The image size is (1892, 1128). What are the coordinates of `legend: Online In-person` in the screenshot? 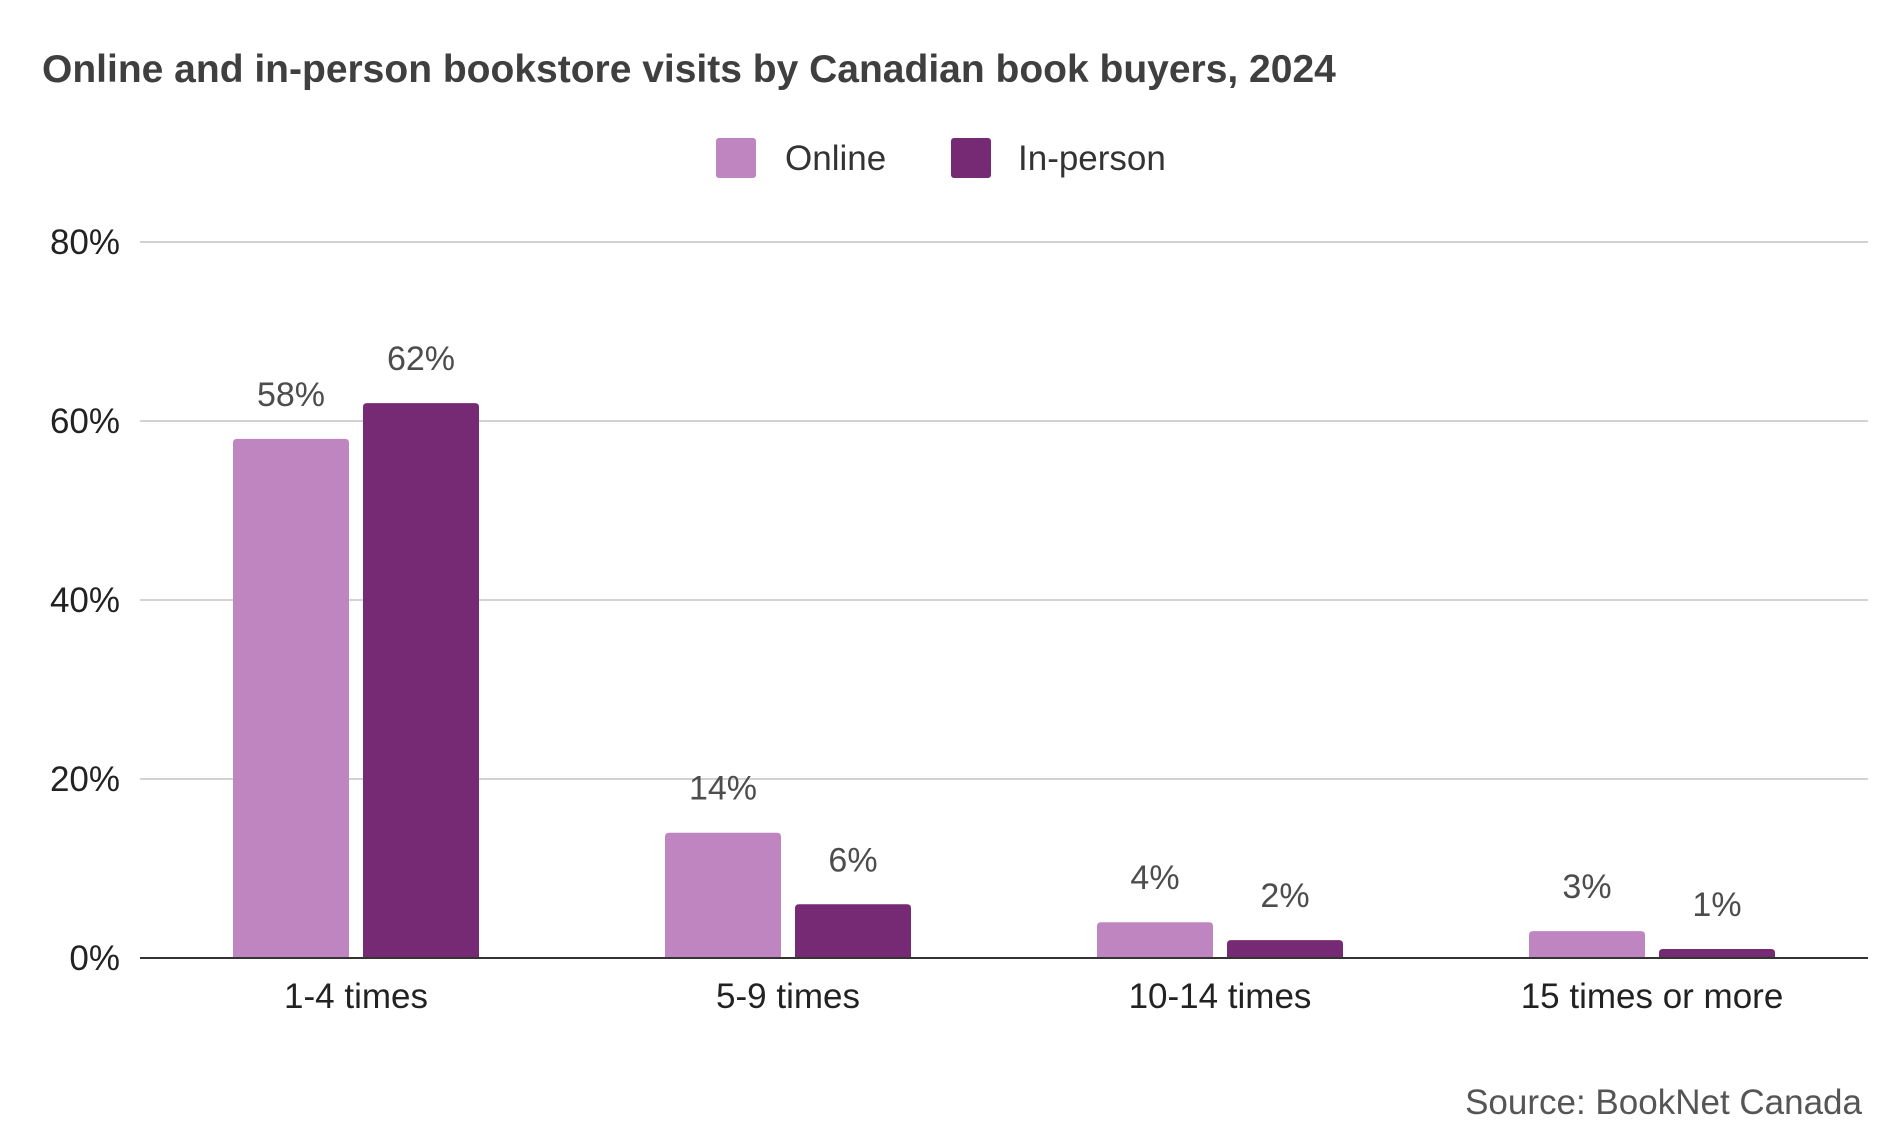 It's located at (941, 158).